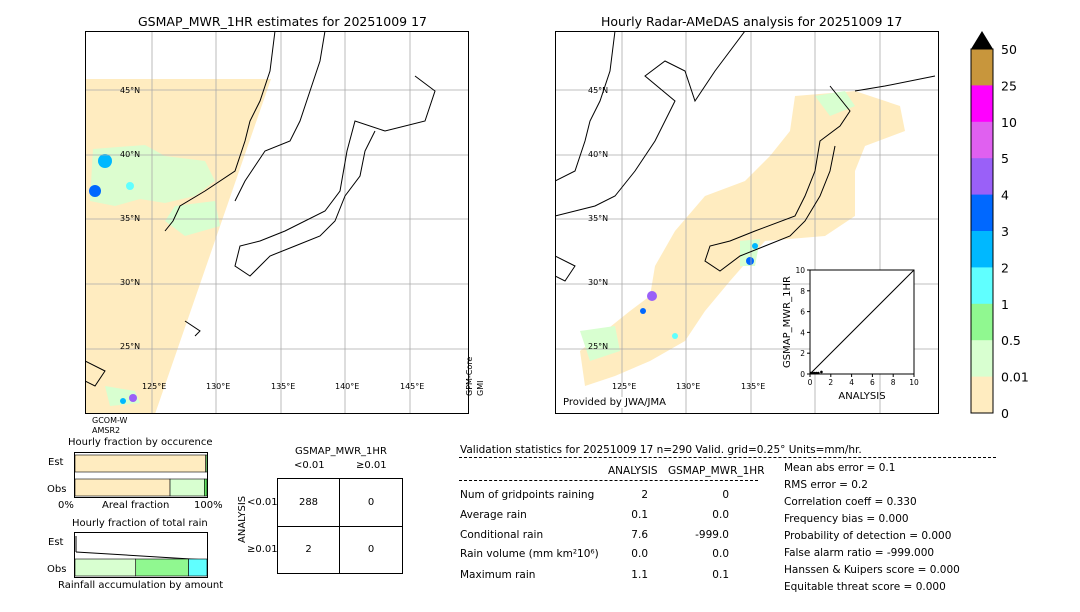 Image resolution: width=1080 pixels, height=612 pixels. Describe the element at coordinates (720, 575) in the screenshot. I see `validation-row-gsmap: 0.1` at that location.